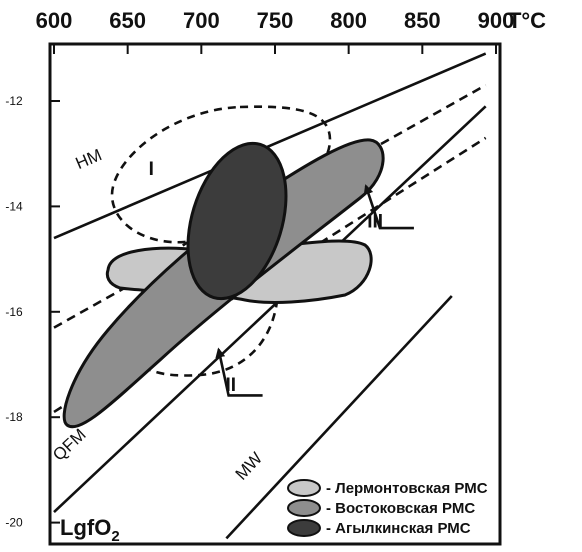 The image size is (582, 552). What do you see at coordinates (151, 169) in the screenshot?
I see `roman-label-i: I` at bounding box center [151, 169].